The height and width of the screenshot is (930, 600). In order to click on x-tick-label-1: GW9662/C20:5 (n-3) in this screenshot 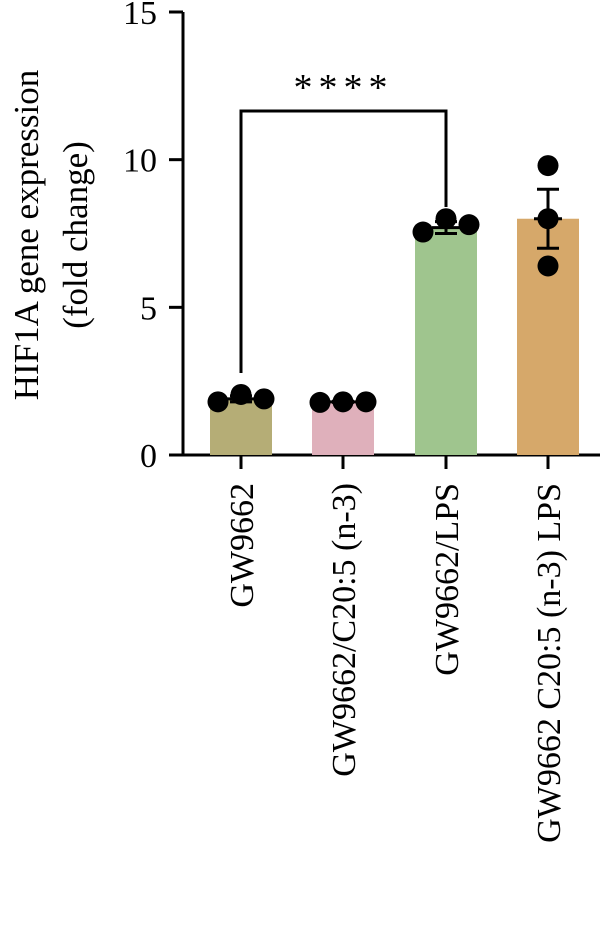, I will do `click(344, 630)`.